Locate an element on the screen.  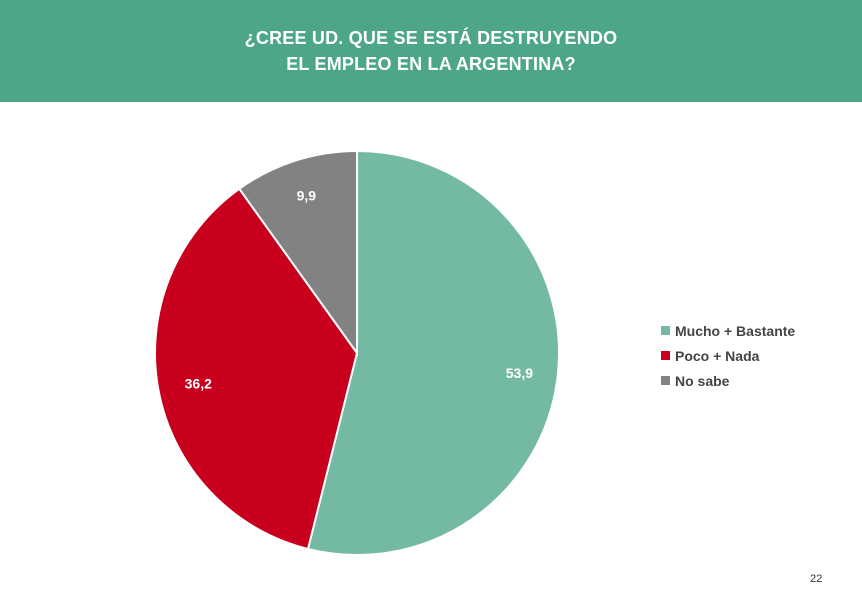
legend-label: No sabe is located at coordinates (702, 380).